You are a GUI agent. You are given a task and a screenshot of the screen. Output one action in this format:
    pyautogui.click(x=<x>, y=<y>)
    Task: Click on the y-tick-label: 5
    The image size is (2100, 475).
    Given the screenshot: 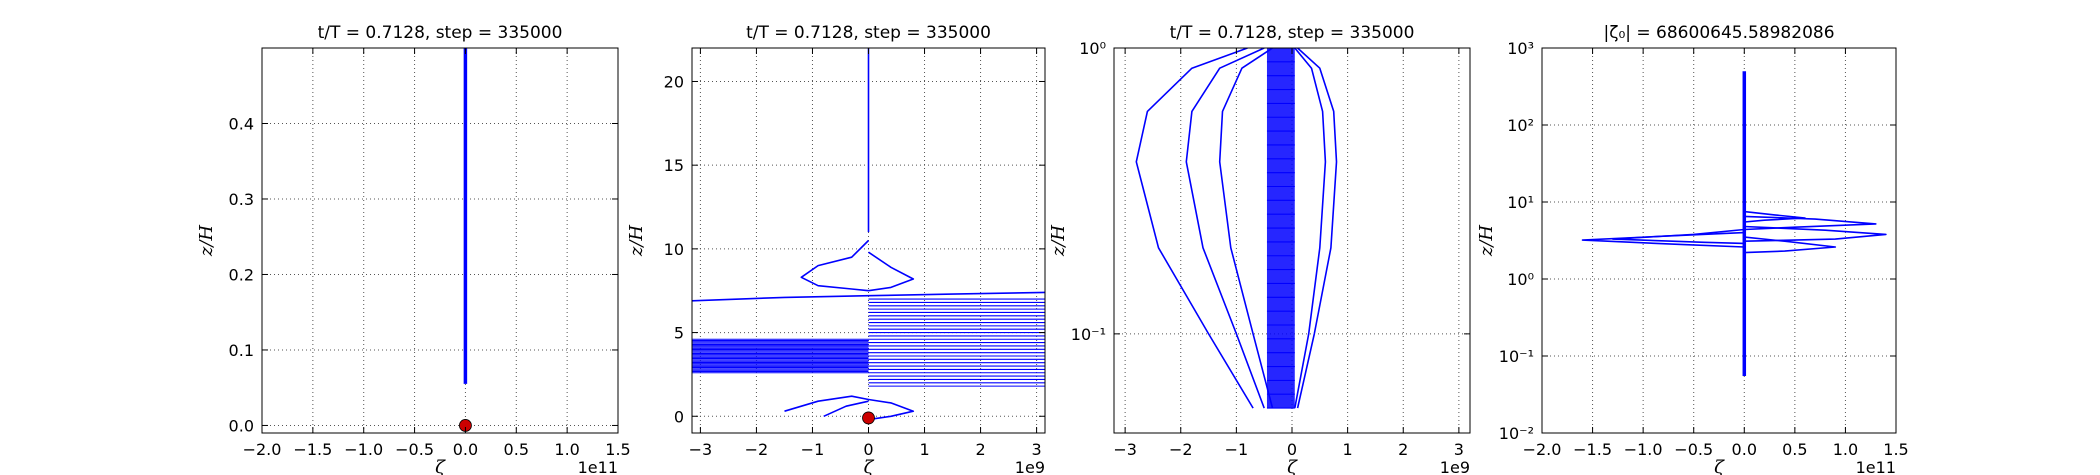 What is the action you would take?
    pyautogui.click(x=679, y=333)
    